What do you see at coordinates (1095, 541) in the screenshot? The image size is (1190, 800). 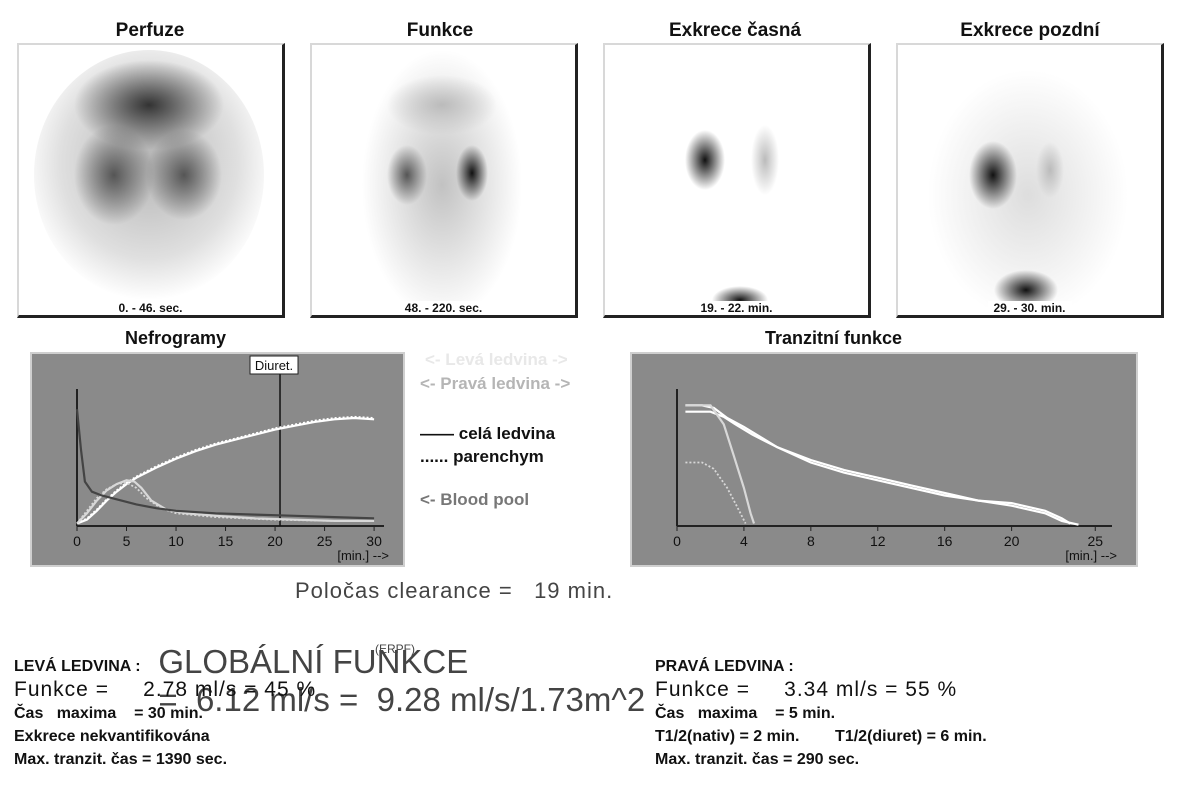 I see `transit-x-tick-label-6: 25` at bounding box center [1095, 541].